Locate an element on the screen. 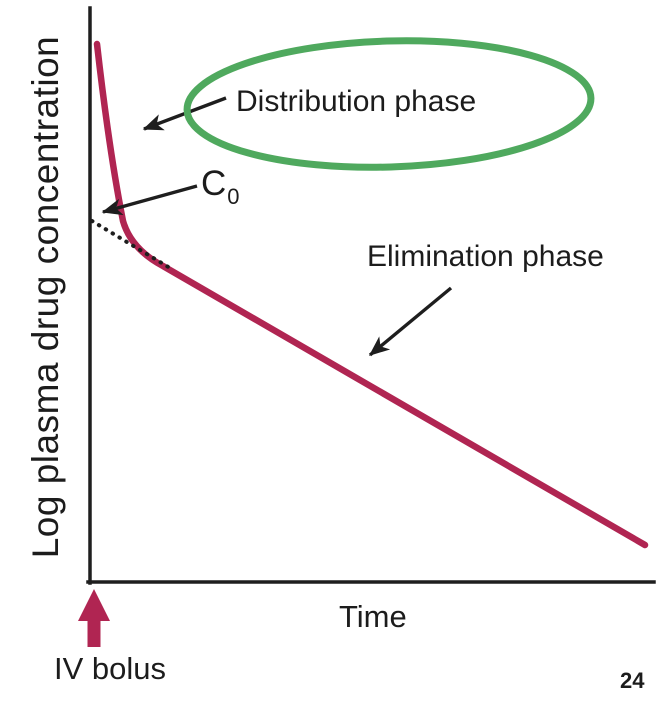 This screenshot has width=666, height=704. c0-base-text: C is located at coordinates (214, 183).